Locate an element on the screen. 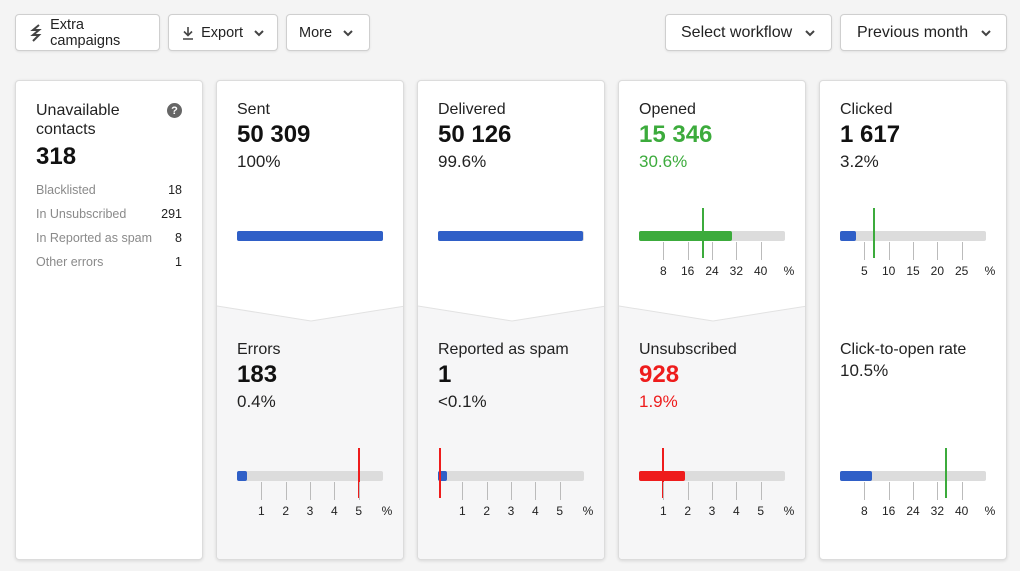 The image size is (1020, 571). select-workflow-dropdown: Select workflow is located at coordinates (748, 32).